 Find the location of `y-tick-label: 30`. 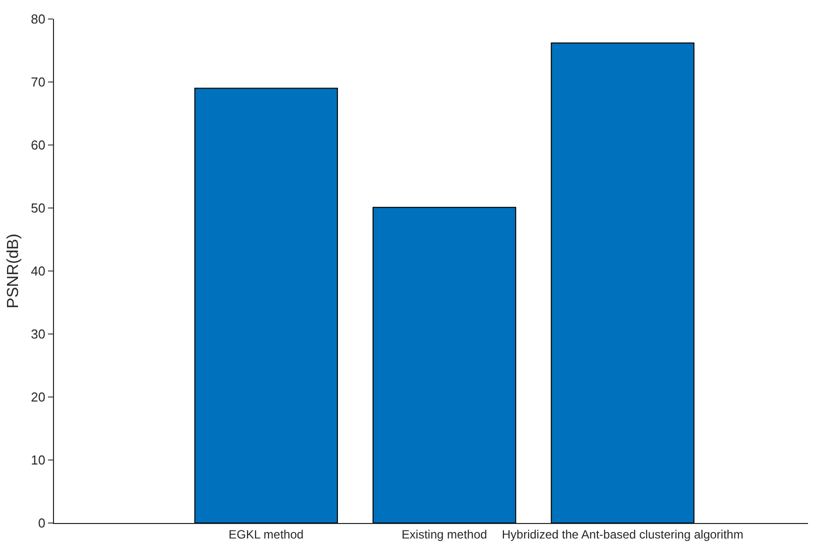

y-tick-label: 30 is located at coordinates (38, 334).